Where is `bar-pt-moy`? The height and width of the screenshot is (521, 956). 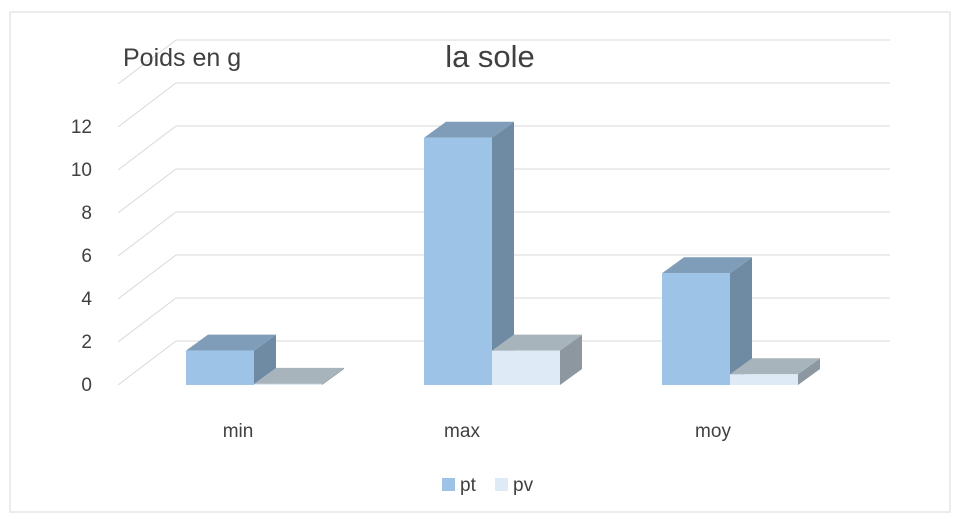
bar-pt-moy is located at coordinates (707, 321).